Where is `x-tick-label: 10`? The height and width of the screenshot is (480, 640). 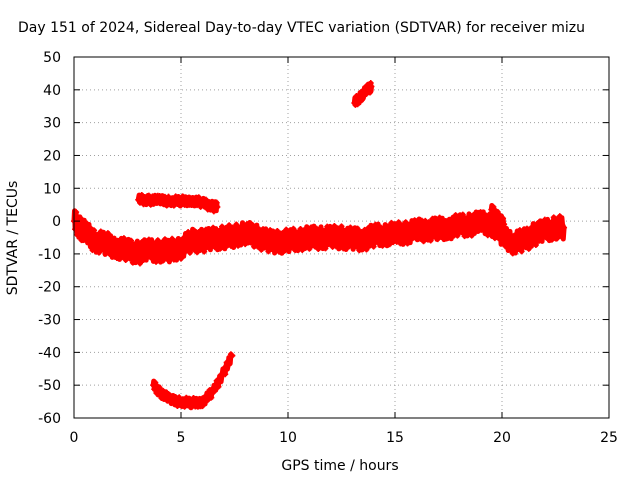
x-tick-label: 10 is located at coordinates (288, 438).